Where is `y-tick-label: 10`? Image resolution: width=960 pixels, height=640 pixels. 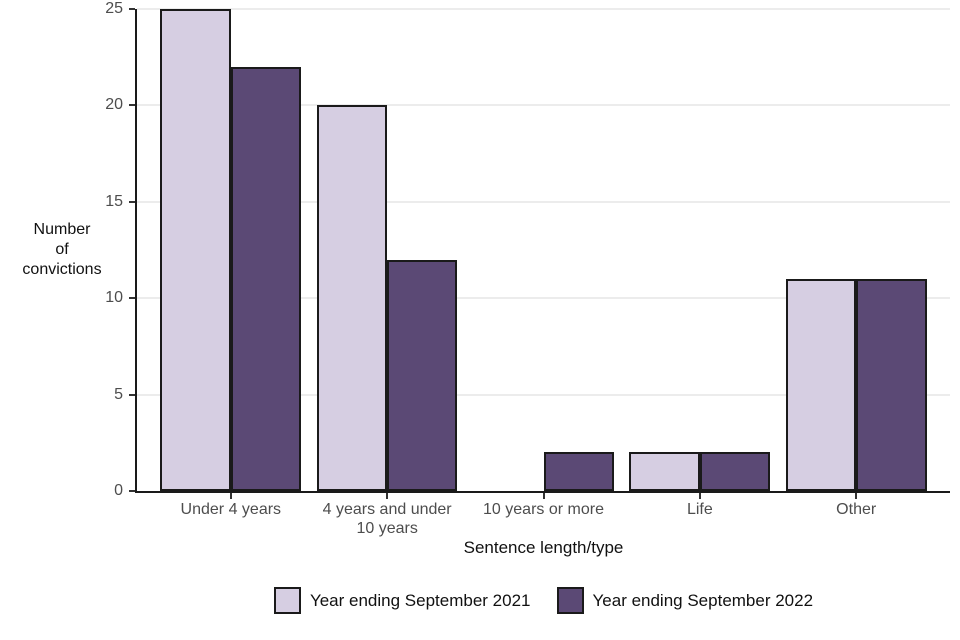
y-tick-label: 10 is located at coordinates (114, 298).